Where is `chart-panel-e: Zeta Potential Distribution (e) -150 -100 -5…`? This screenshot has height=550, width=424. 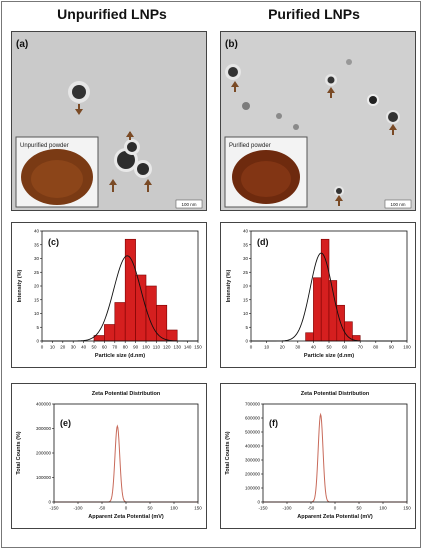
chart-panel-e: Zeta Potential Distribution (e) -150 -100 -5… is located at coordinates (109, 456).